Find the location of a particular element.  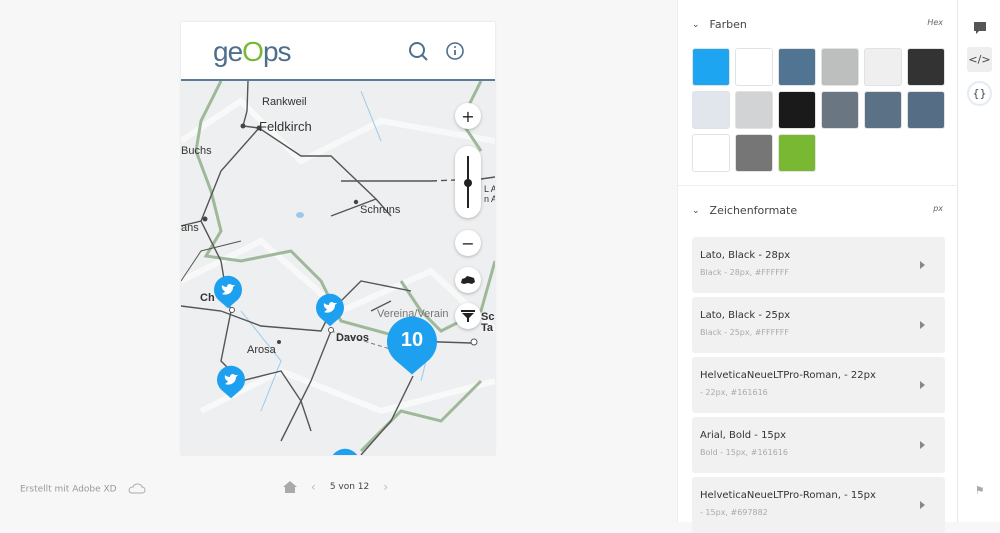

map-label: Ch is located at coordinates (207, 298).